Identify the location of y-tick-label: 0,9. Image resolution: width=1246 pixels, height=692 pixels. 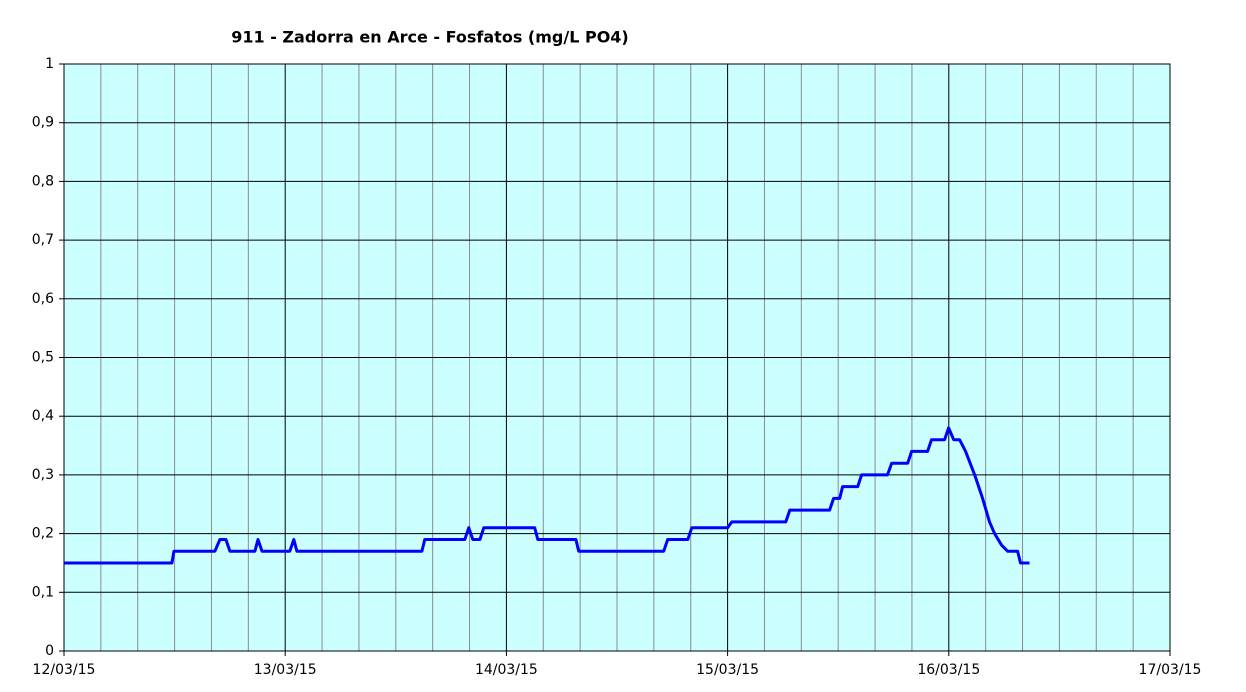
(43, 123).